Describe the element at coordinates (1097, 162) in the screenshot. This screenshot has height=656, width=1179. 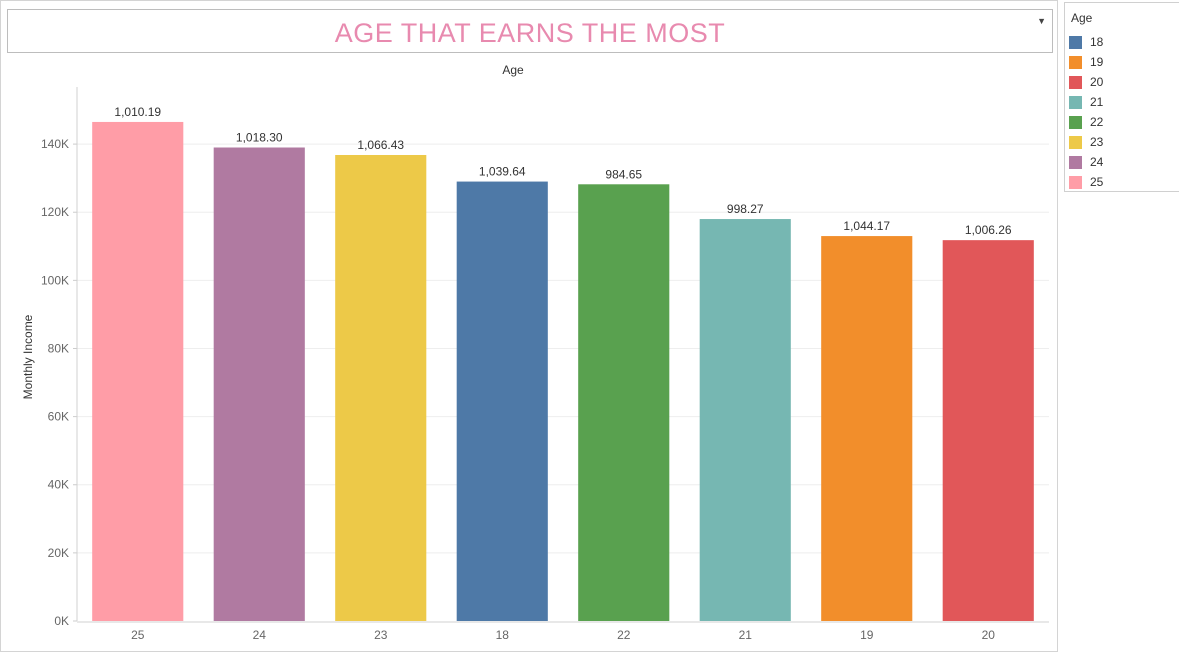
I see `legend-label: 24` at that location.